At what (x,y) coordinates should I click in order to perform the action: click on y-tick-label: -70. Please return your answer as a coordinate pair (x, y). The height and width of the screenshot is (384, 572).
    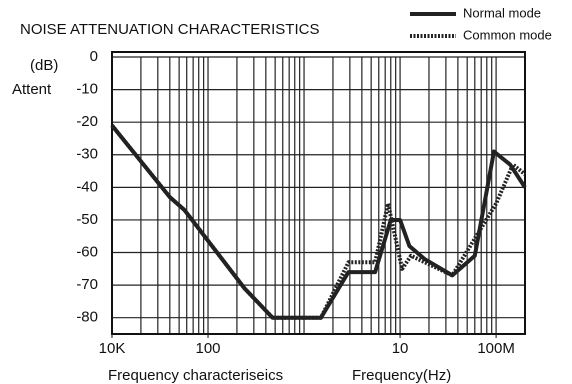
    Looking at the image, I should click on (87, 284).